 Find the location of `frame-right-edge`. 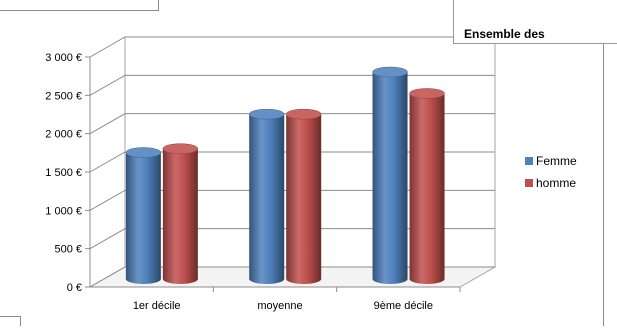

frame-right-edge is located at coordinates (603, 185).